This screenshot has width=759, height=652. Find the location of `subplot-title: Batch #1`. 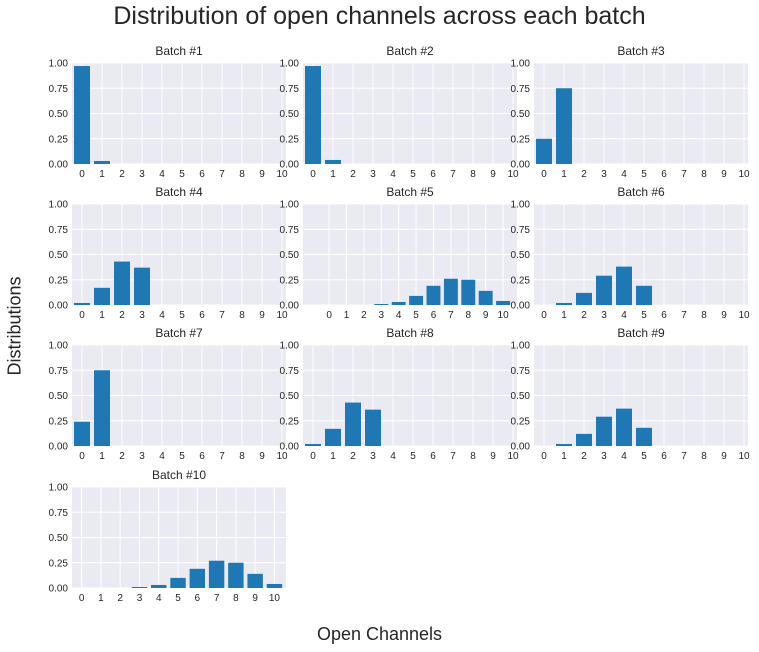

subplot-title: Batch #1 is located at coordinates (179, 51).